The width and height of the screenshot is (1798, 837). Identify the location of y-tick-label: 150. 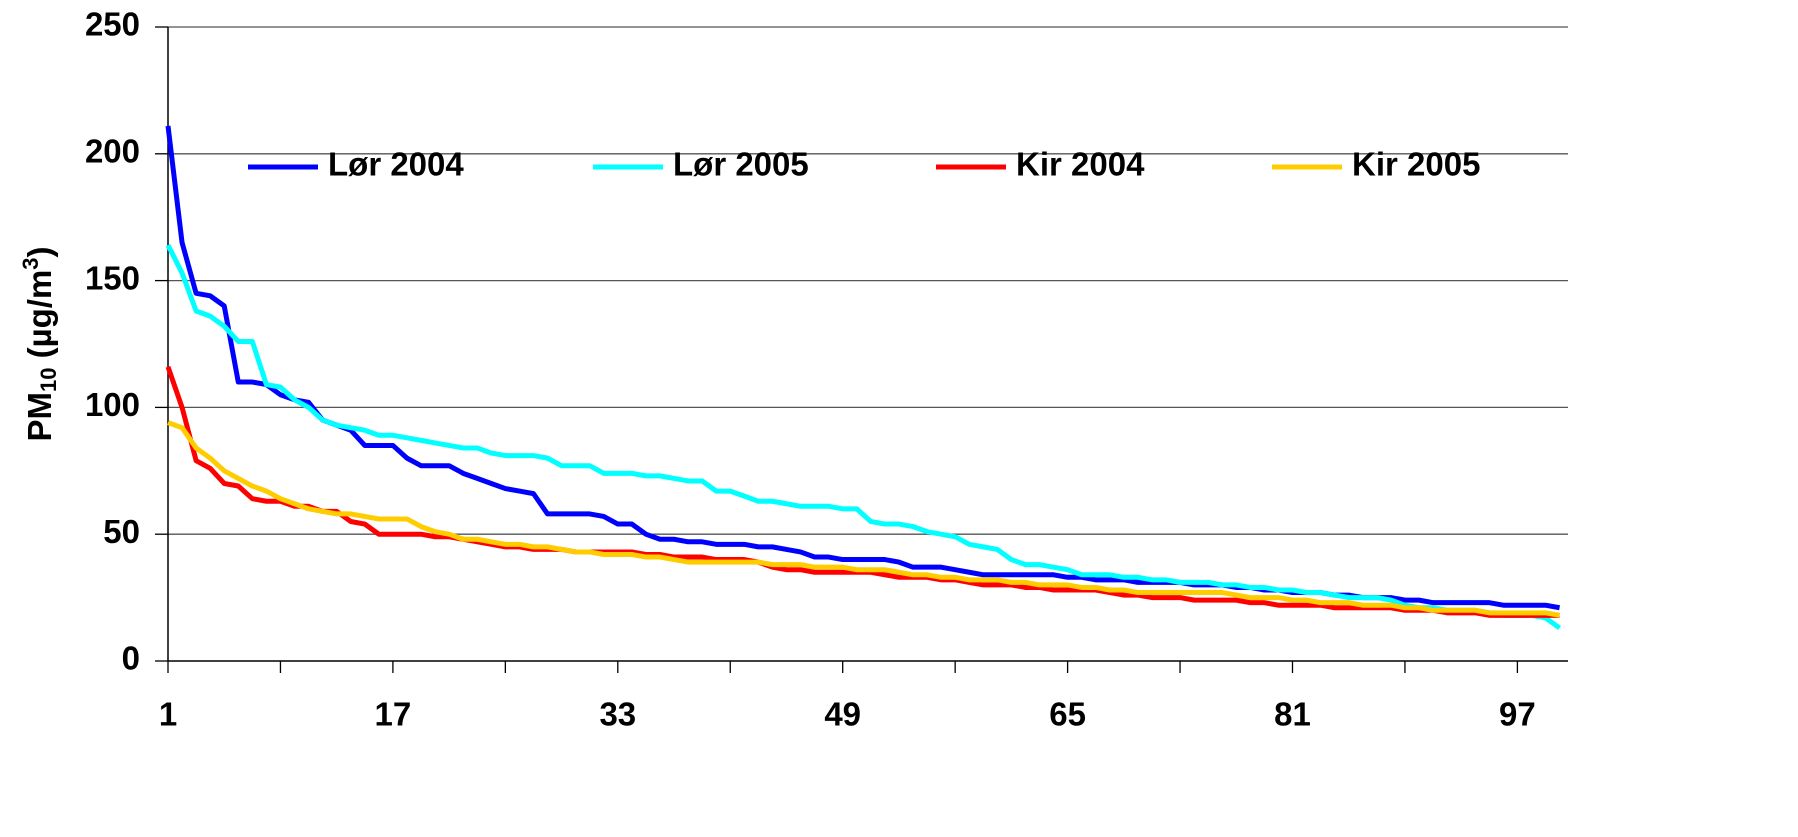
(112, 277).